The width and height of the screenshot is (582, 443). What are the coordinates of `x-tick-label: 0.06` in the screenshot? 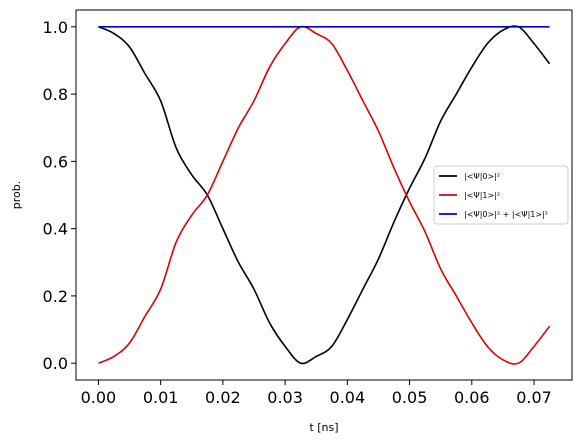 It's located at (472, 397).